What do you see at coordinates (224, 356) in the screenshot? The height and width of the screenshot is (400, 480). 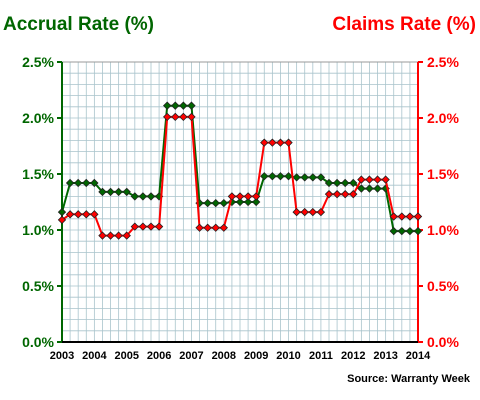 I see `x-tick-label: 2008` at bounding box center [224, 356].